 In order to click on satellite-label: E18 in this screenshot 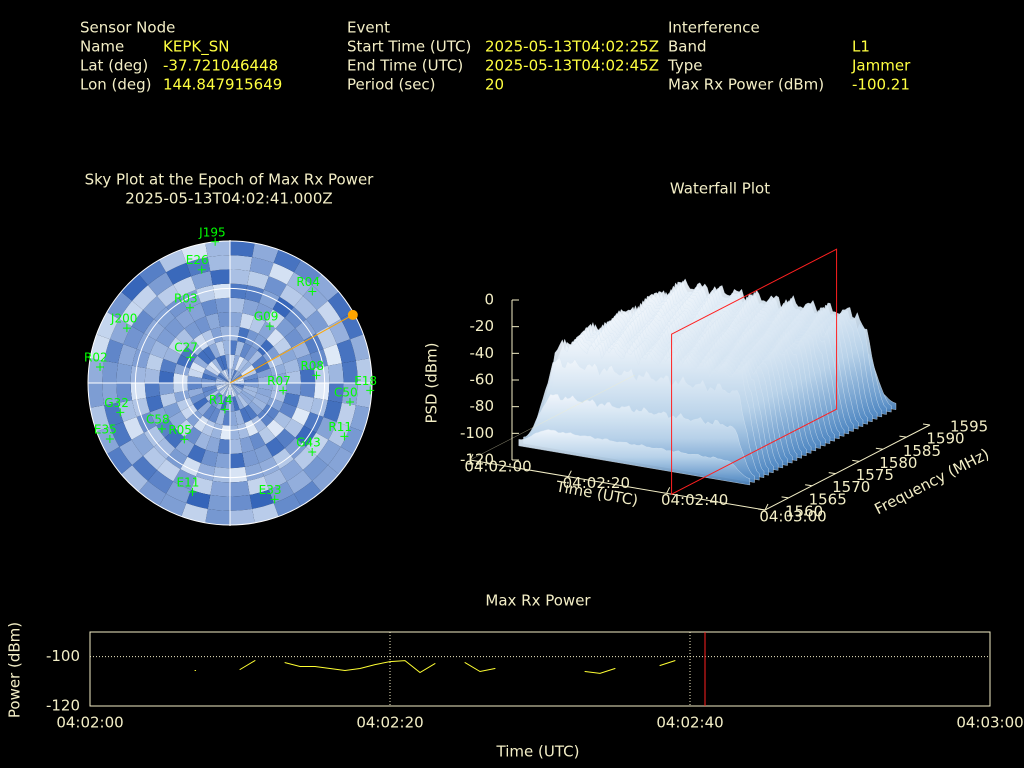, I will do `click(365, 381)`.